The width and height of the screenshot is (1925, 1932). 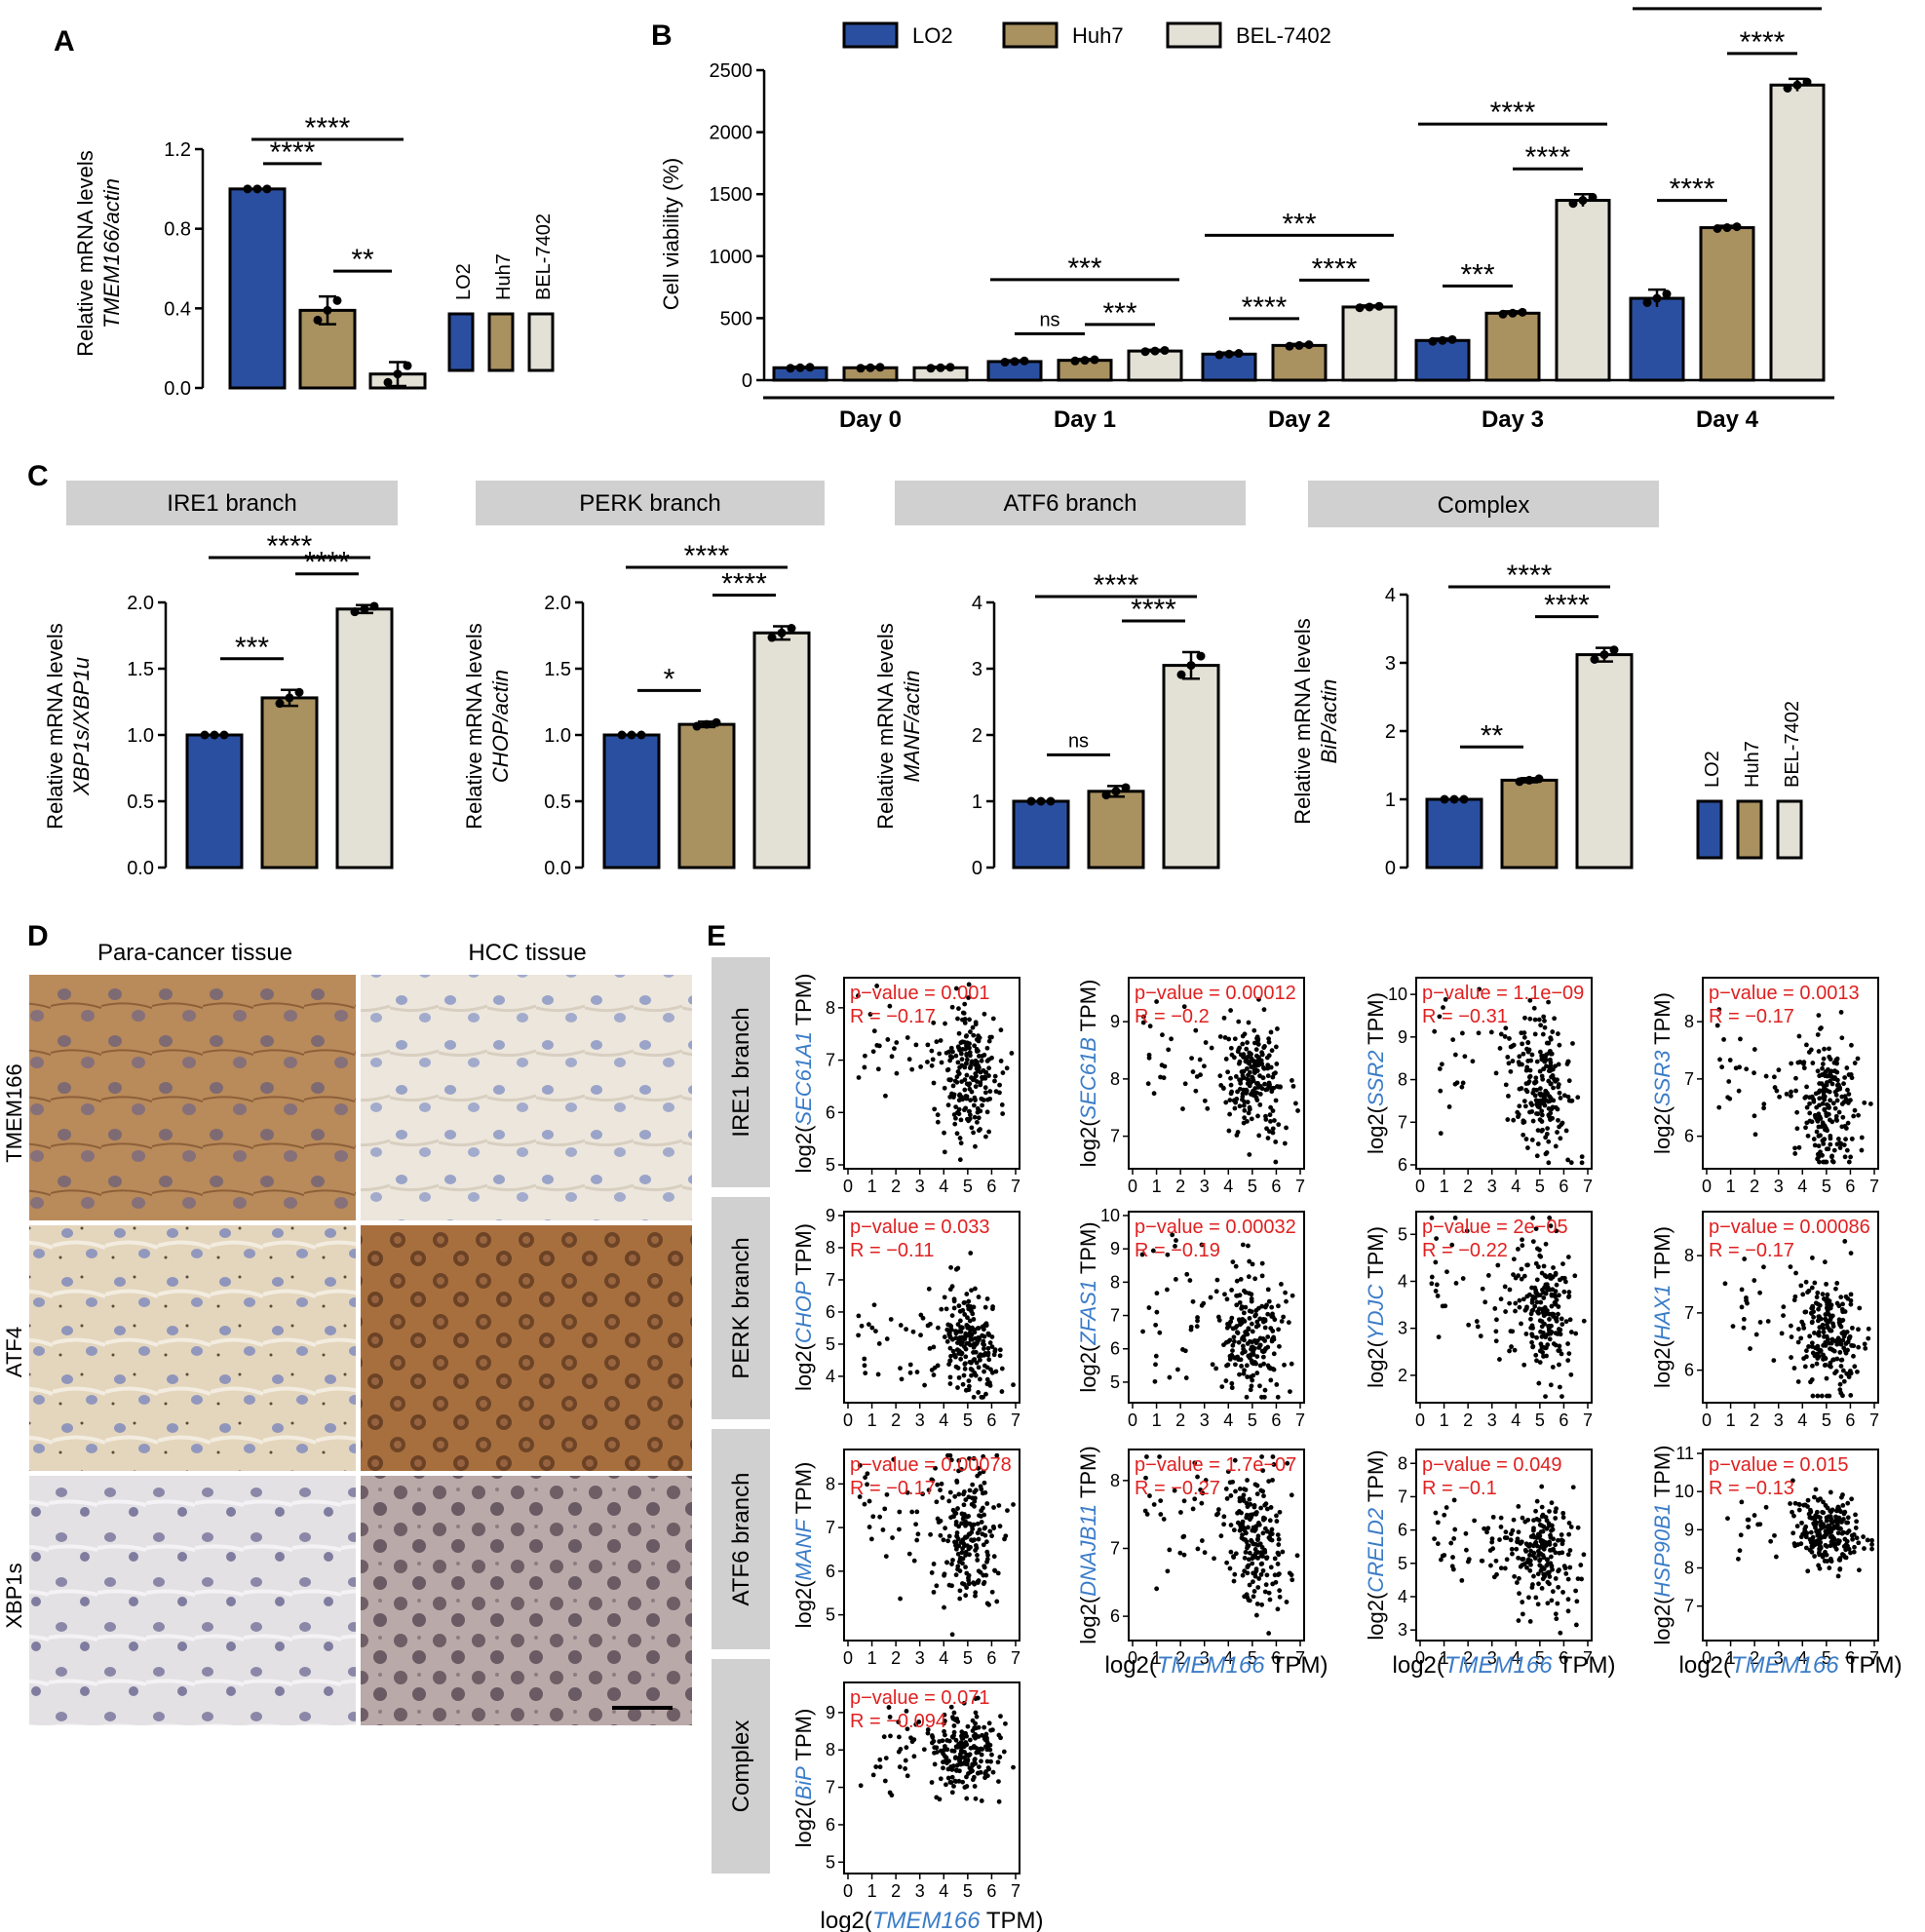 What do you see at coordinates (1015, 1891) in the screenshot?
I see `scatter-xtick-label: 7` at bounding box center [1015, 1891].